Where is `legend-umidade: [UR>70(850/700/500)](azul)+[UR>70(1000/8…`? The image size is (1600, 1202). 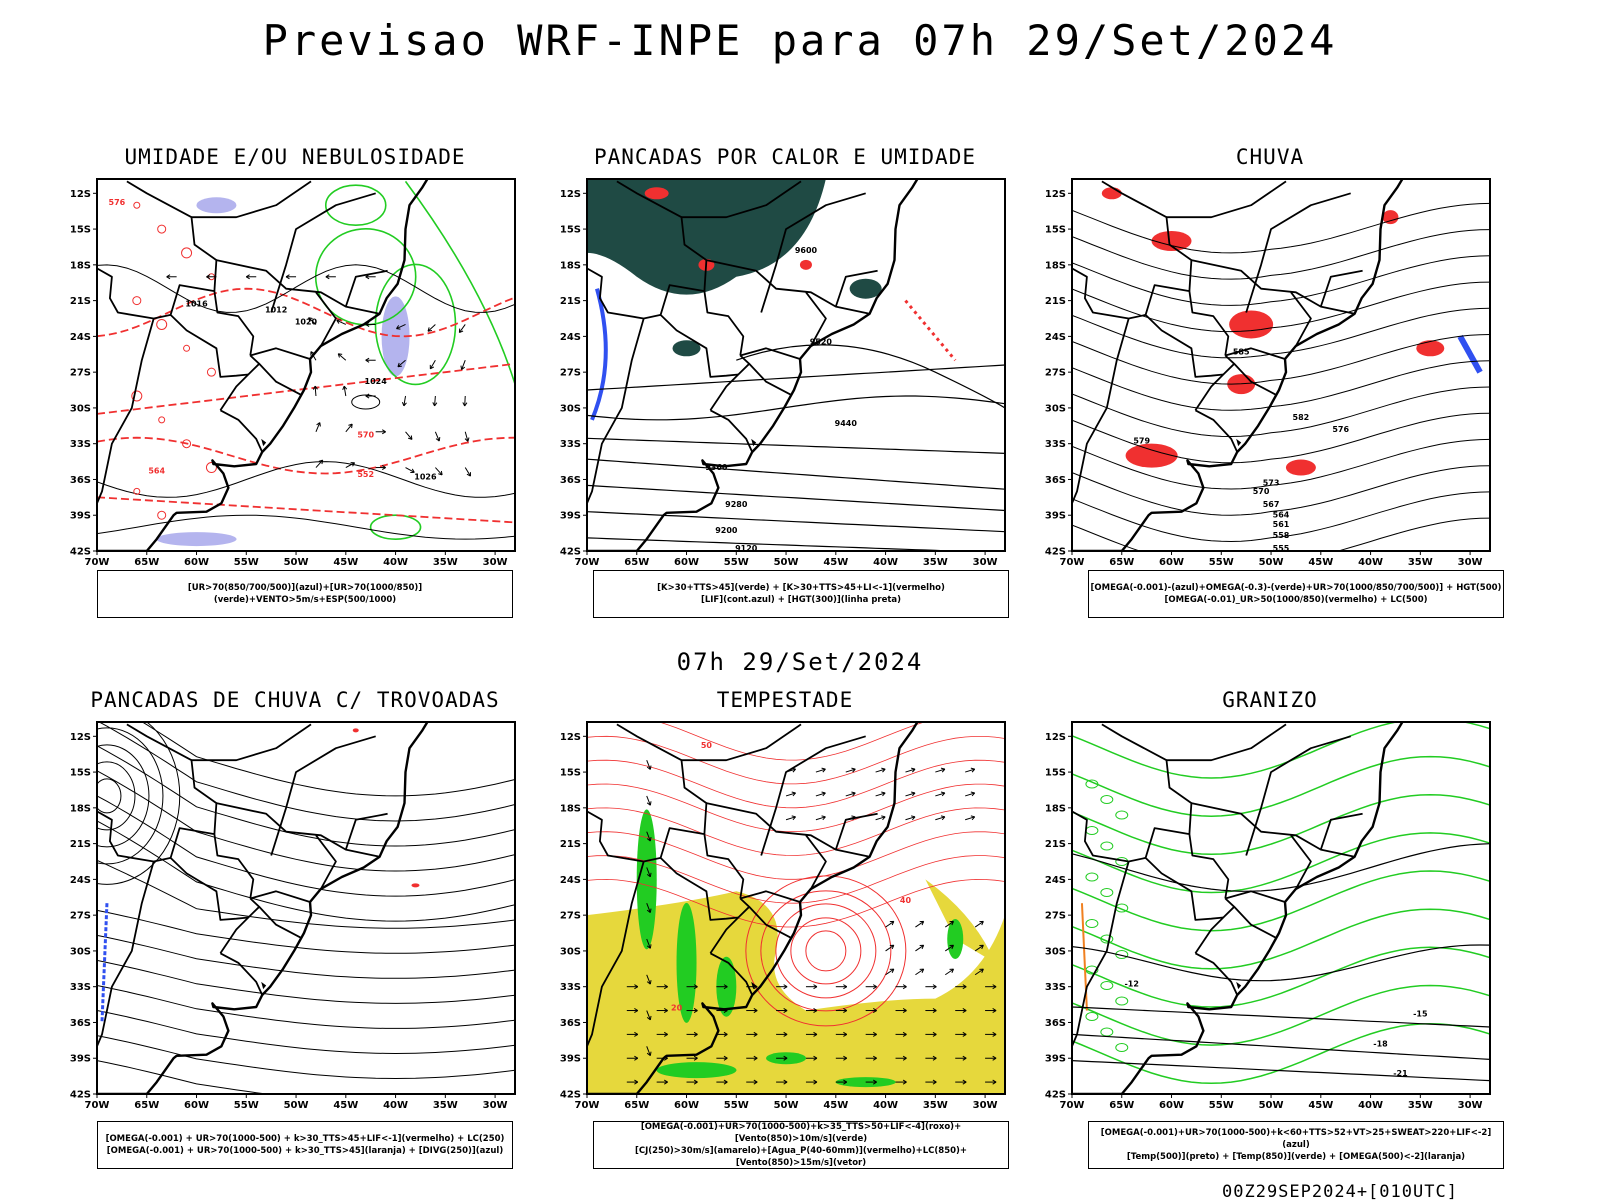 legend-umidade: [UR>70(850/700/500)](azul)+[UR>70(1000/8… is located at coordinates (305, 594).